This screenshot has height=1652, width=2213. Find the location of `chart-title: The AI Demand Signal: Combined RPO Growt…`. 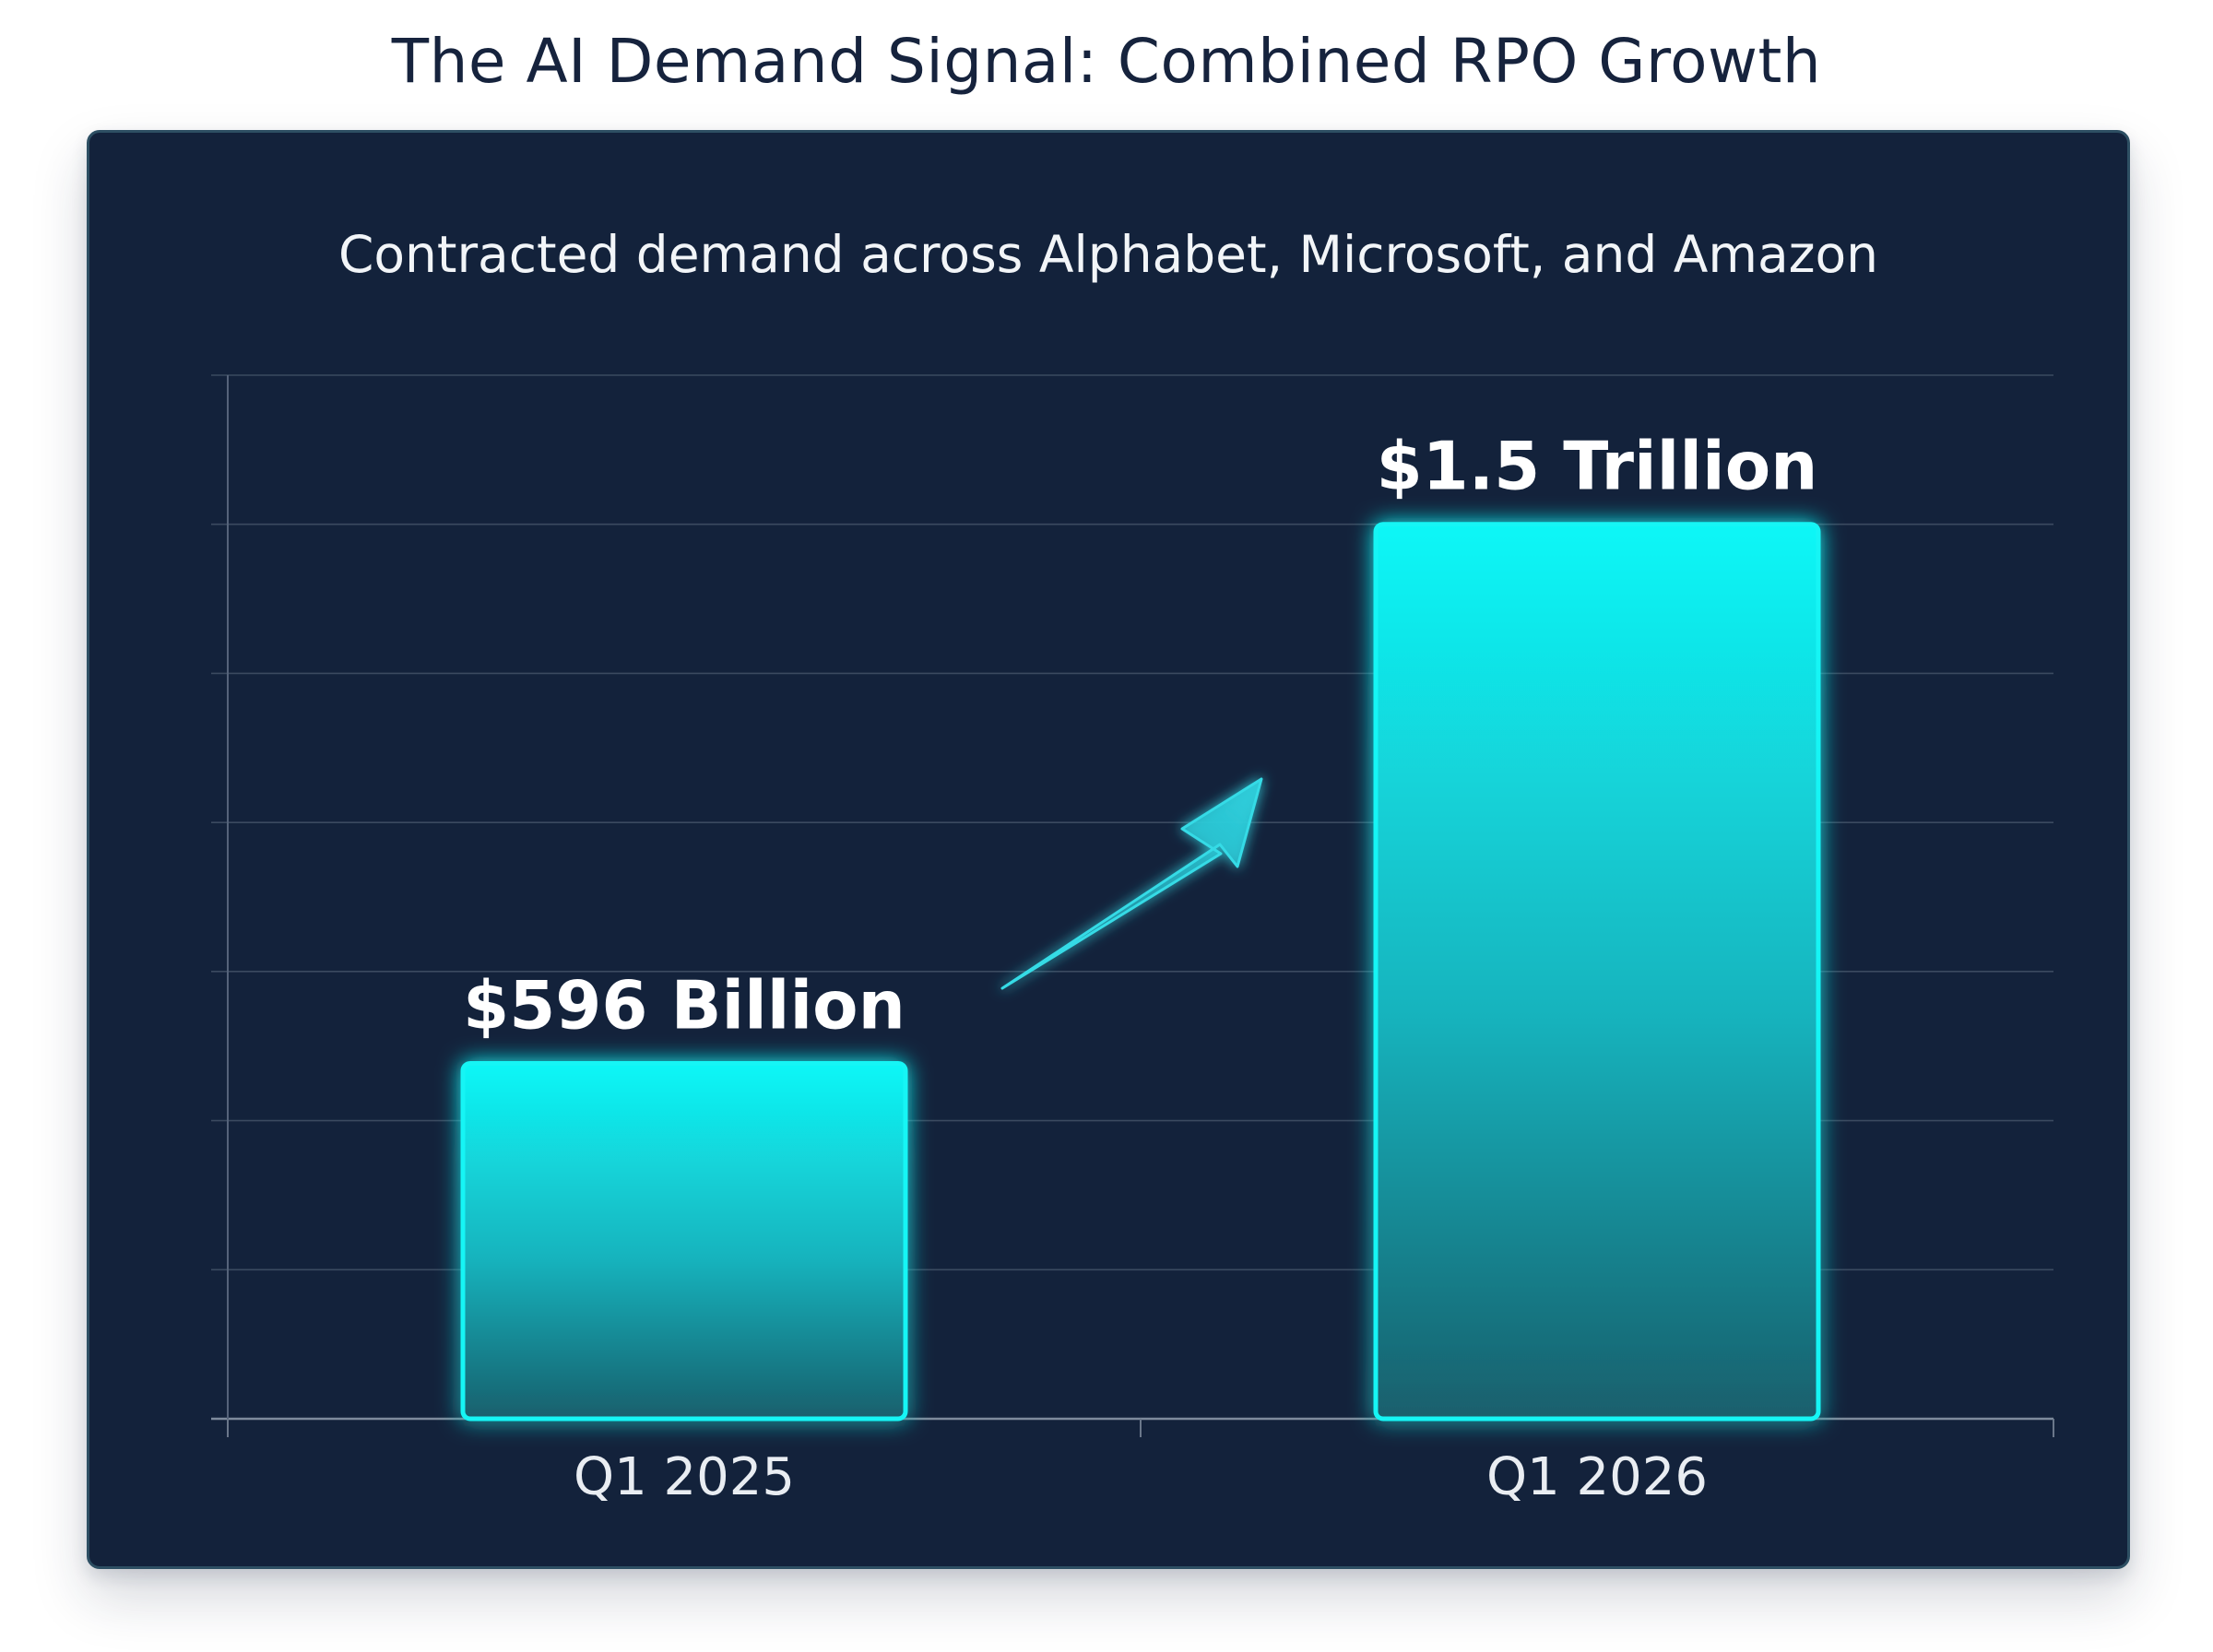

chart-title: The AI Demand Signal: Combined RPO Growt… is located at coordinates (1106, 61).